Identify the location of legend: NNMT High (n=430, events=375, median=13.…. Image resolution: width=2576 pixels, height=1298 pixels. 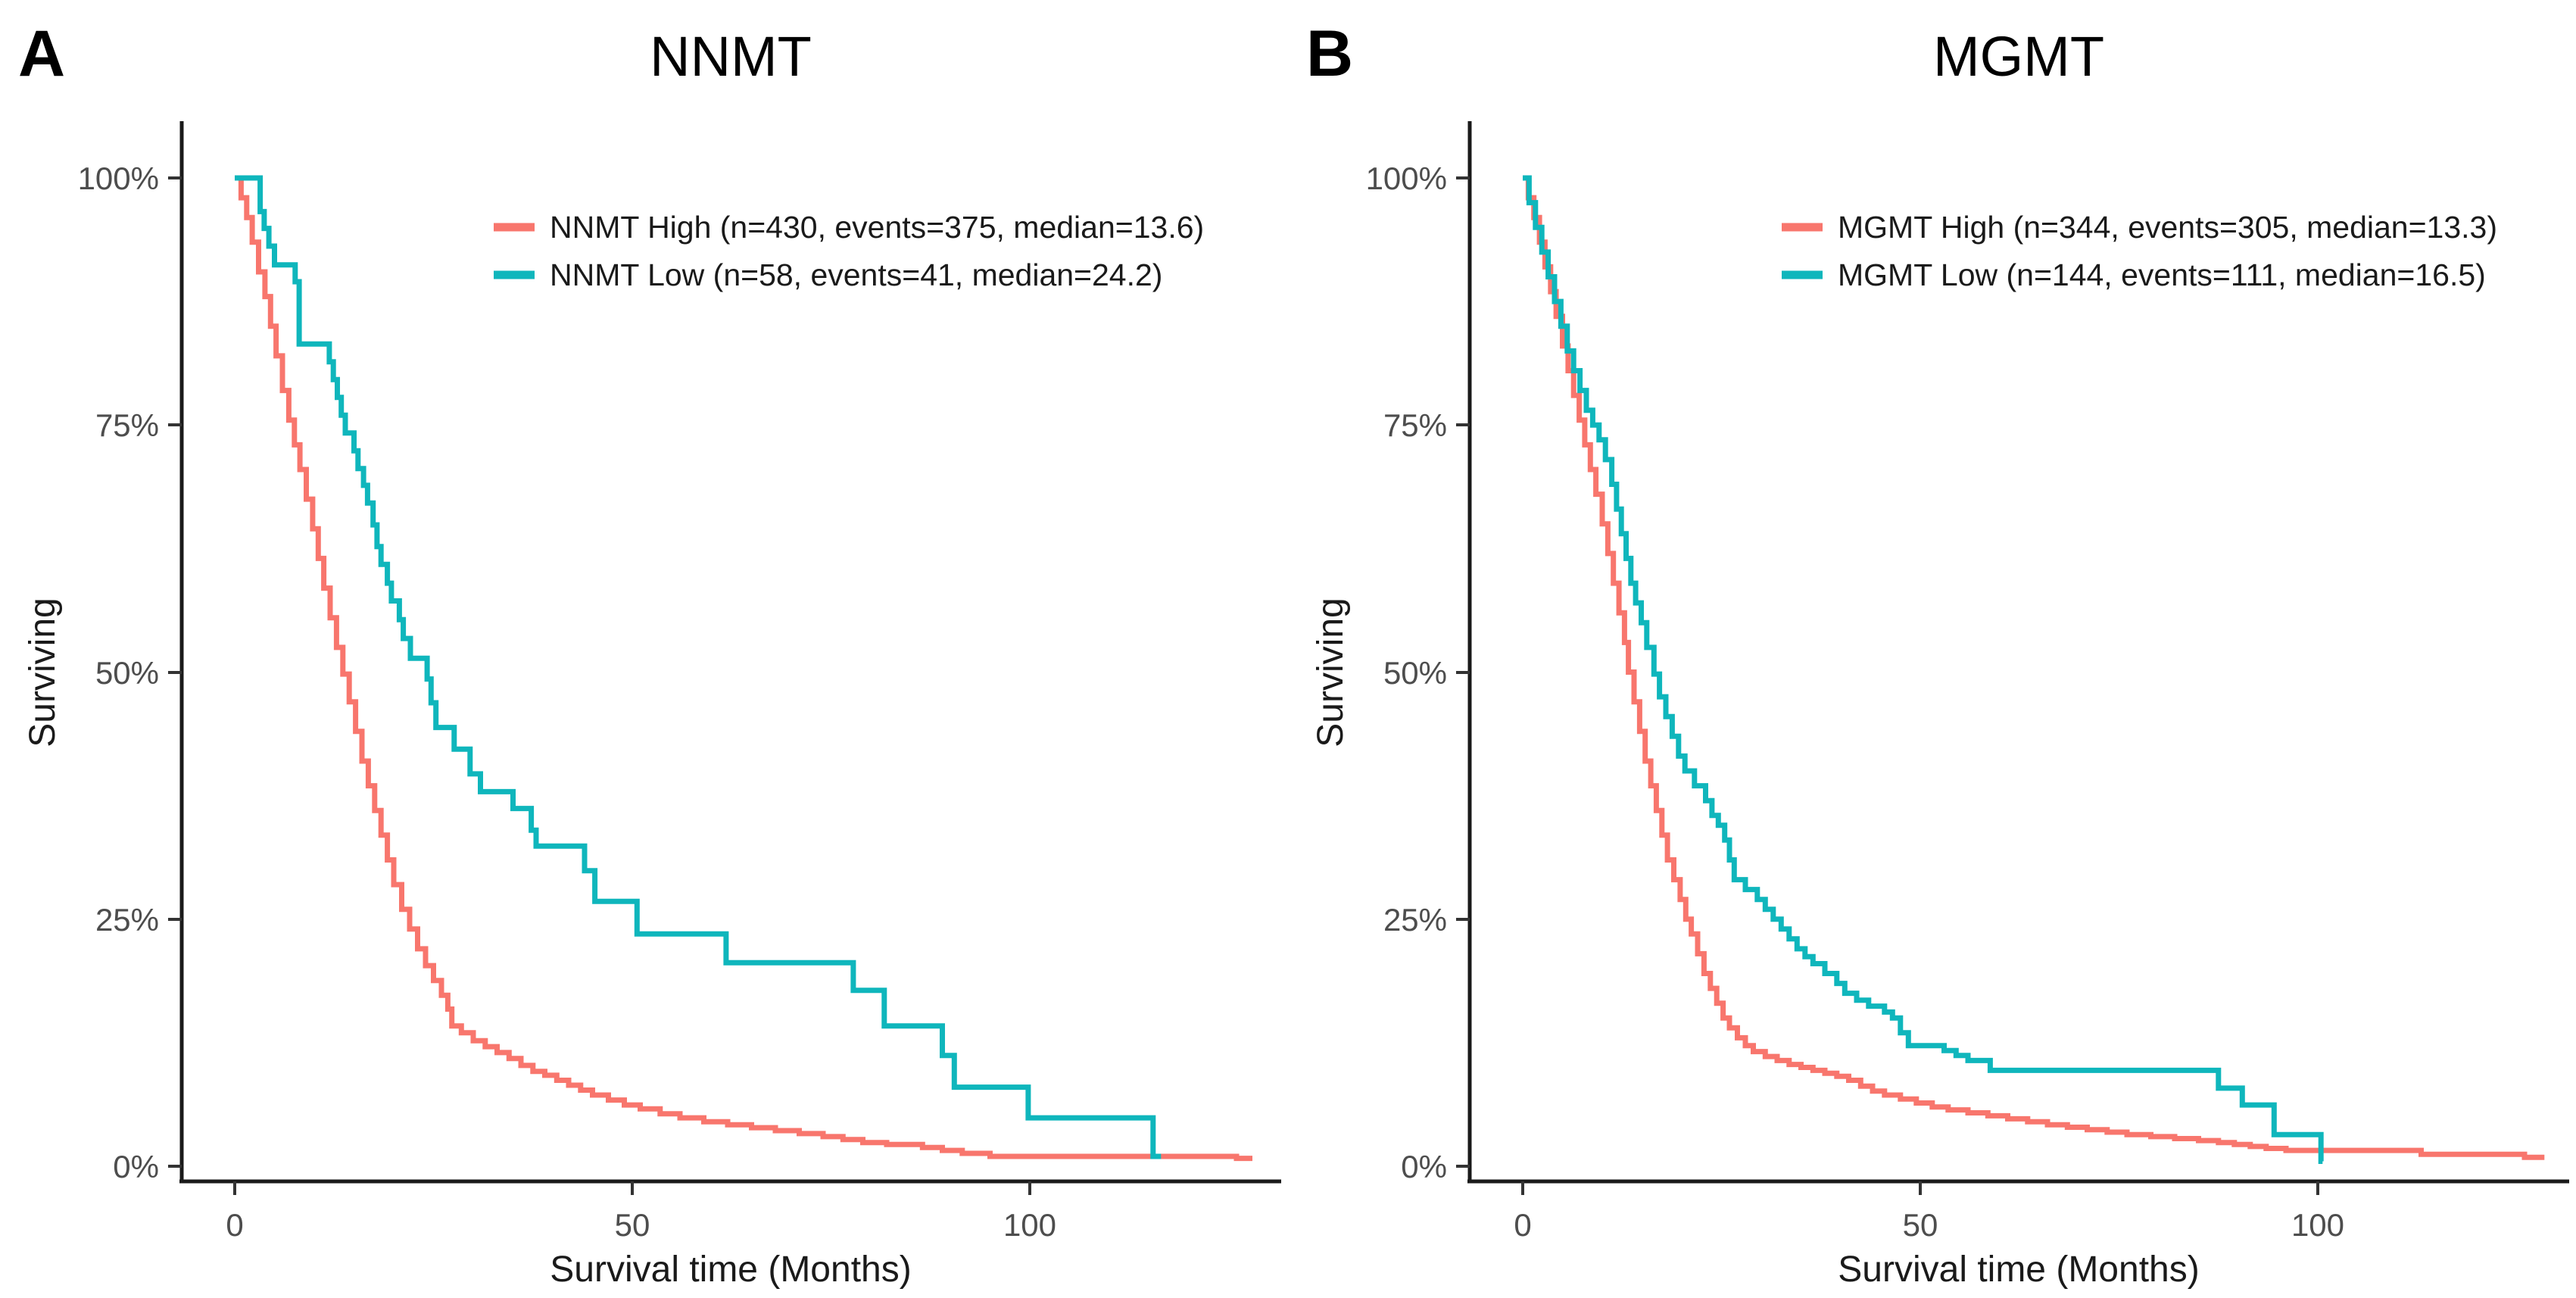
(849, 251).